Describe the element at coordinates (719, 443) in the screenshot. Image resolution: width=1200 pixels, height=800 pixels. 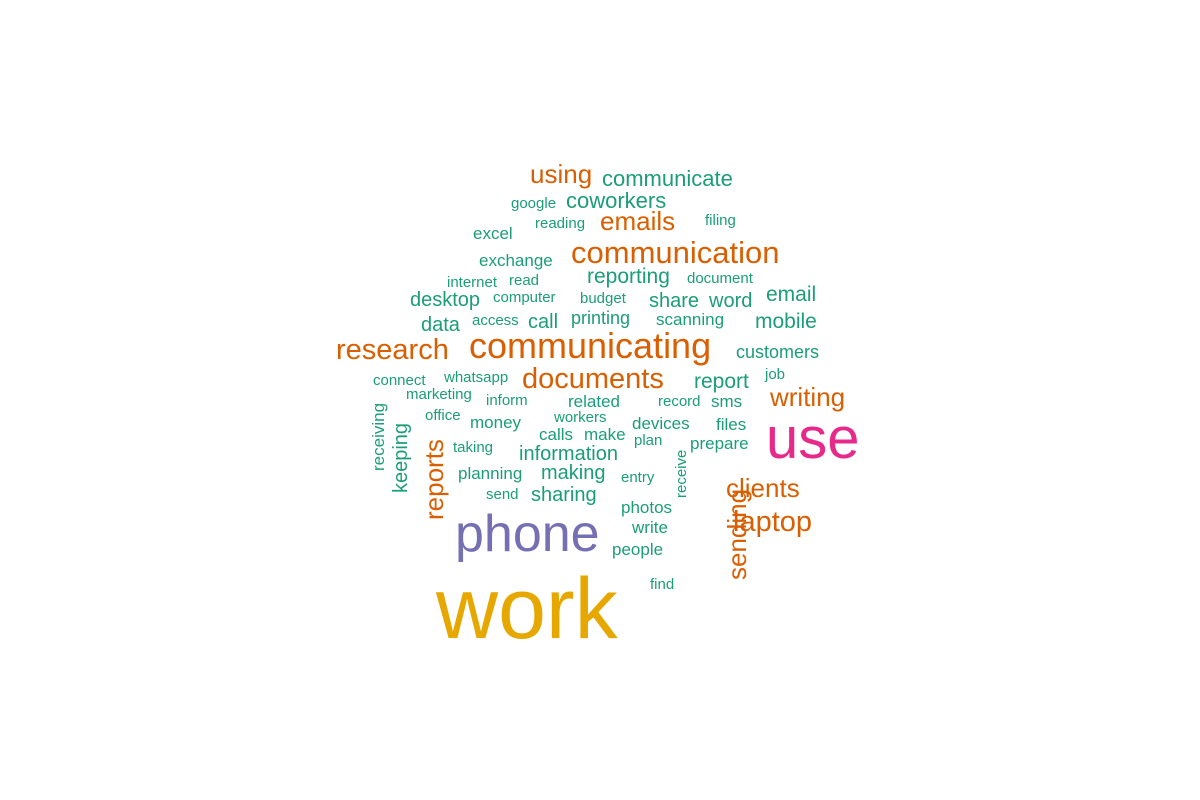
I see `word-prepare: prepare` at that location.